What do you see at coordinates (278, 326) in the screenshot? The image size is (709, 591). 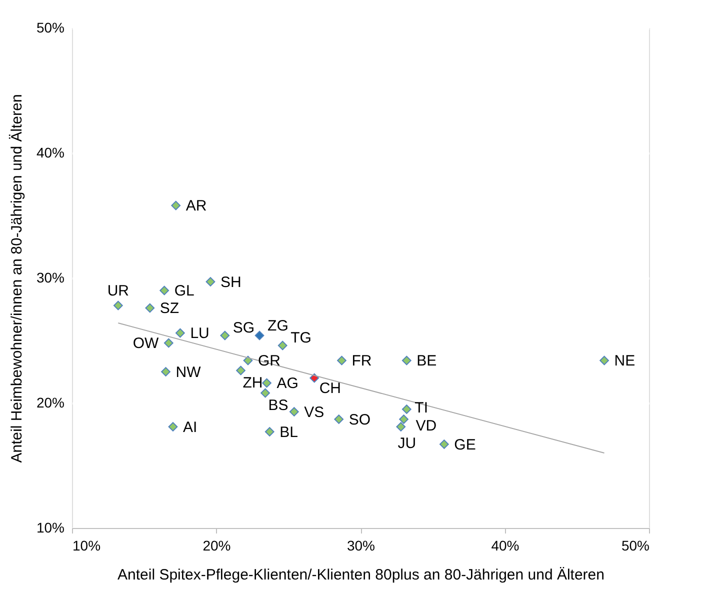 I see `annotation: ZG` at bounding box center [278, 326].